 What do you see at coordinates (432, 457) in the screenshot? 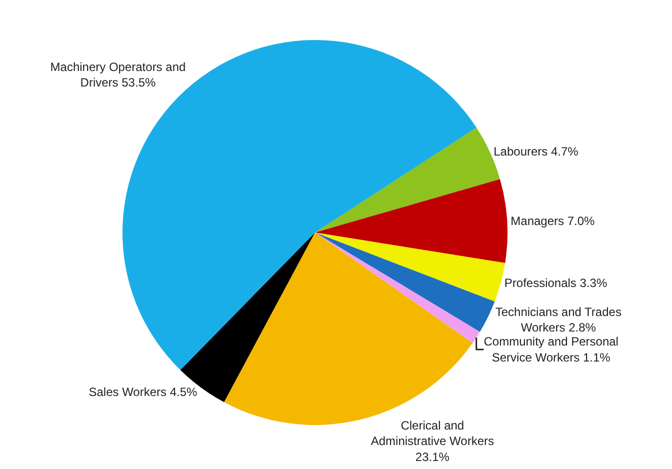
I see `data-label: 23.1%` at bounding box center [432, 457].